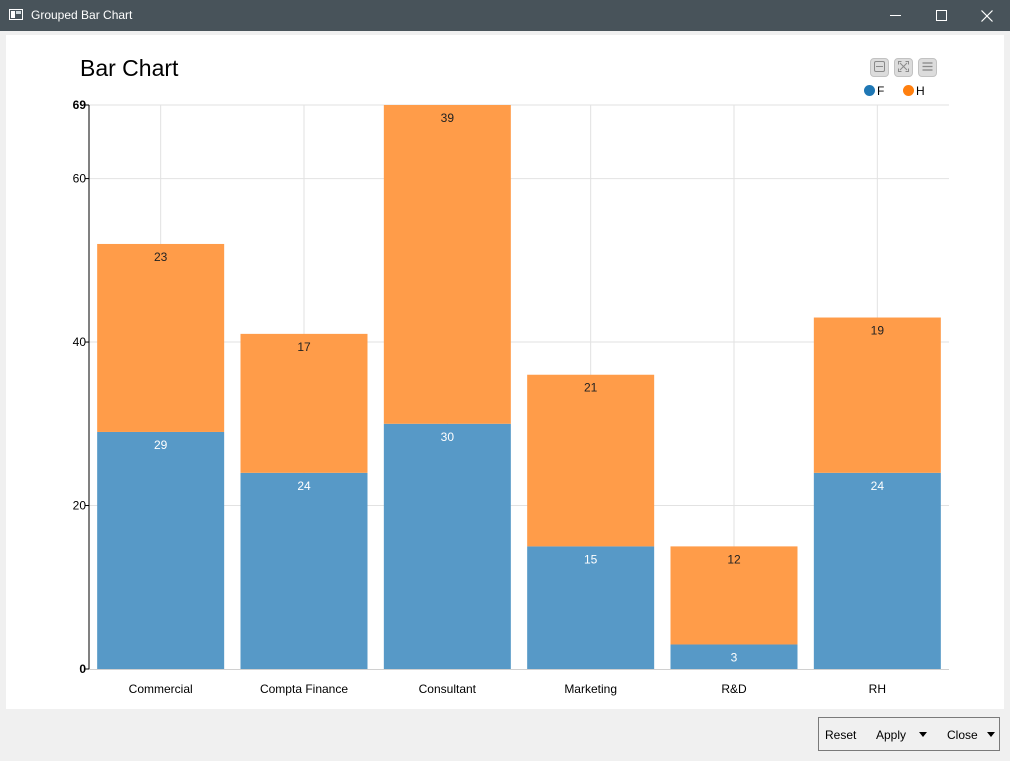  What do you see at coordinates (908, 90) in the screenshot?
I see `legend-swatch-h` at bounding box center [908, 90].